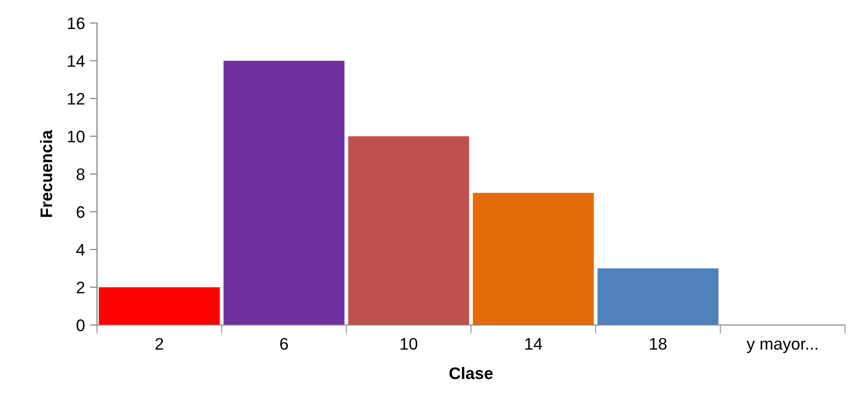 This screenshot has width=860, height=412. I want to click on x-tick-label: 6, so click(284, 344).